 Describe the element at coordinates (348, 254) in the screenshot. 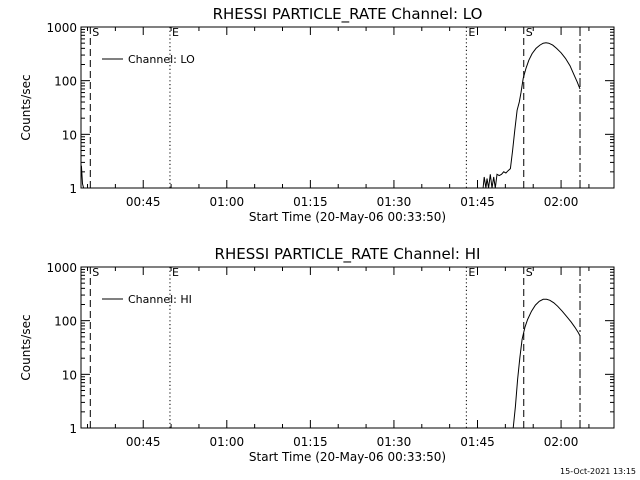

I see `chart-title: RHESSI PARTICLE_RATE Channel: HI` at that location.